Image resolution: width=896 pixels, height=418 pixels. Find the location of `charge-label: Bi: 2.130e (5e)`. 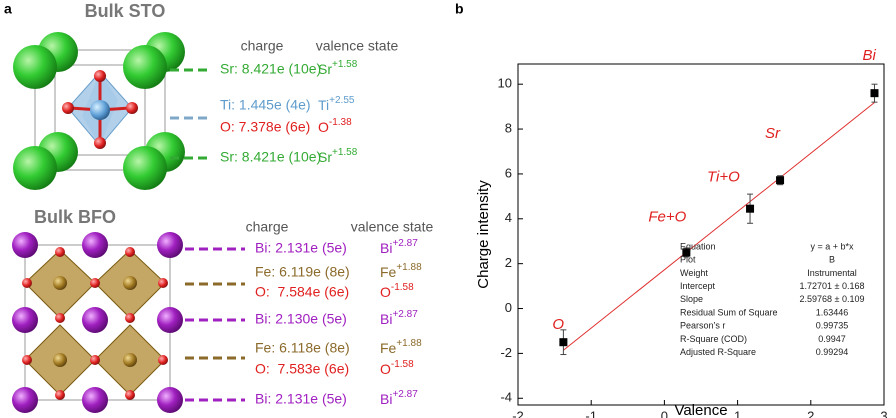

charge-label: Bi: 2.130e (5e) is located at coordinates (301, 319).